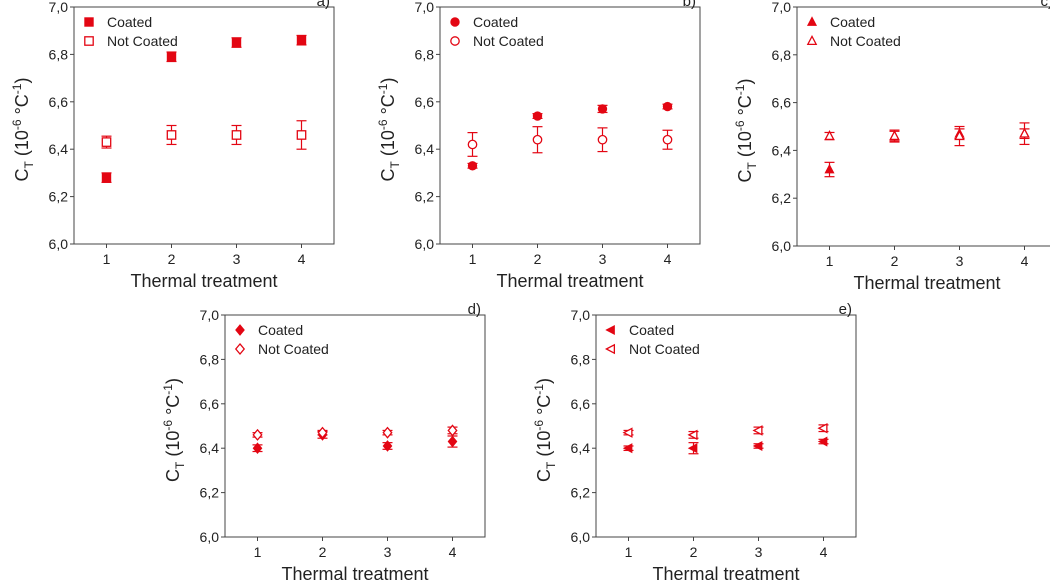  I want to click on panel-label: a), so click(323, 5).